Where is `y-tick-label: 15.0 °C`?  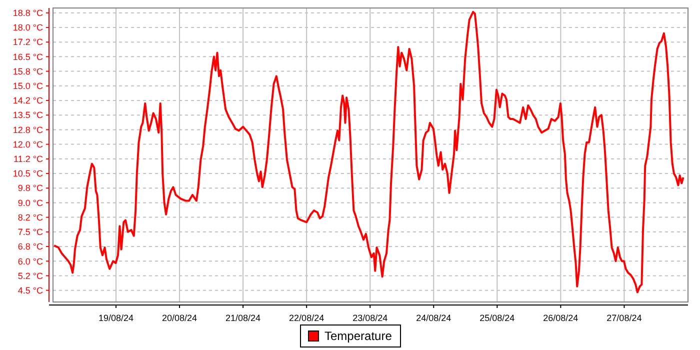 y-tick-label: 15.0 °C is located at coordinates (28, 86).